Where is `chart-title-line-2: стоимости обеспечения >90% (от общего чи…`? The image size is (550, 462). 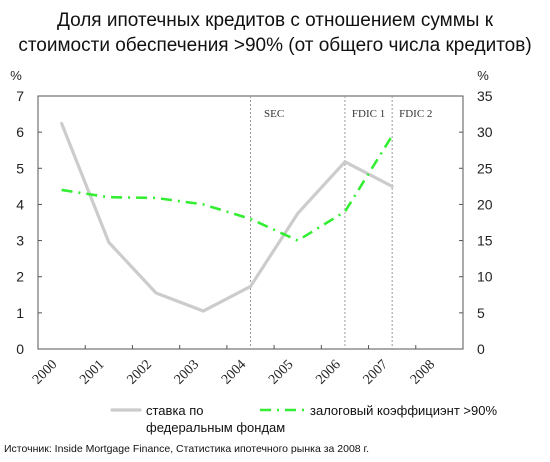
chart-title-line-2: стоимости обеспечения >90% (от общего чи… is located at coordinates (275, 45).